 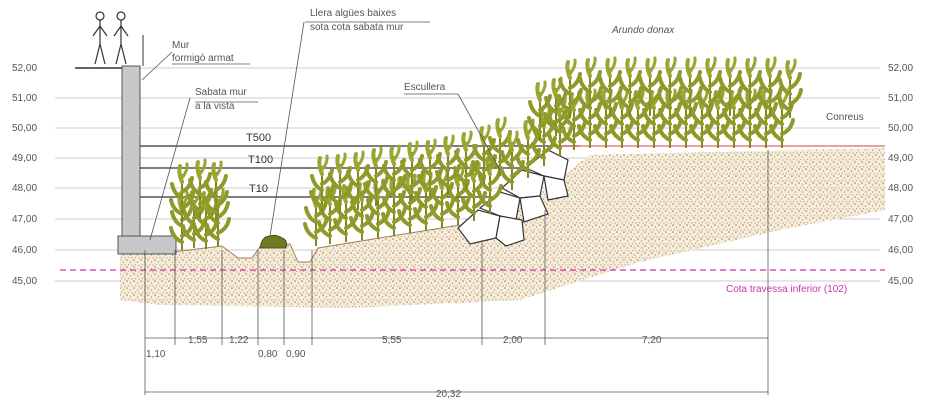 What do you see at coordinates (425, 87) in the screenshot?
I see `label-escullera: Escullera` at bounding box center [425, 87].